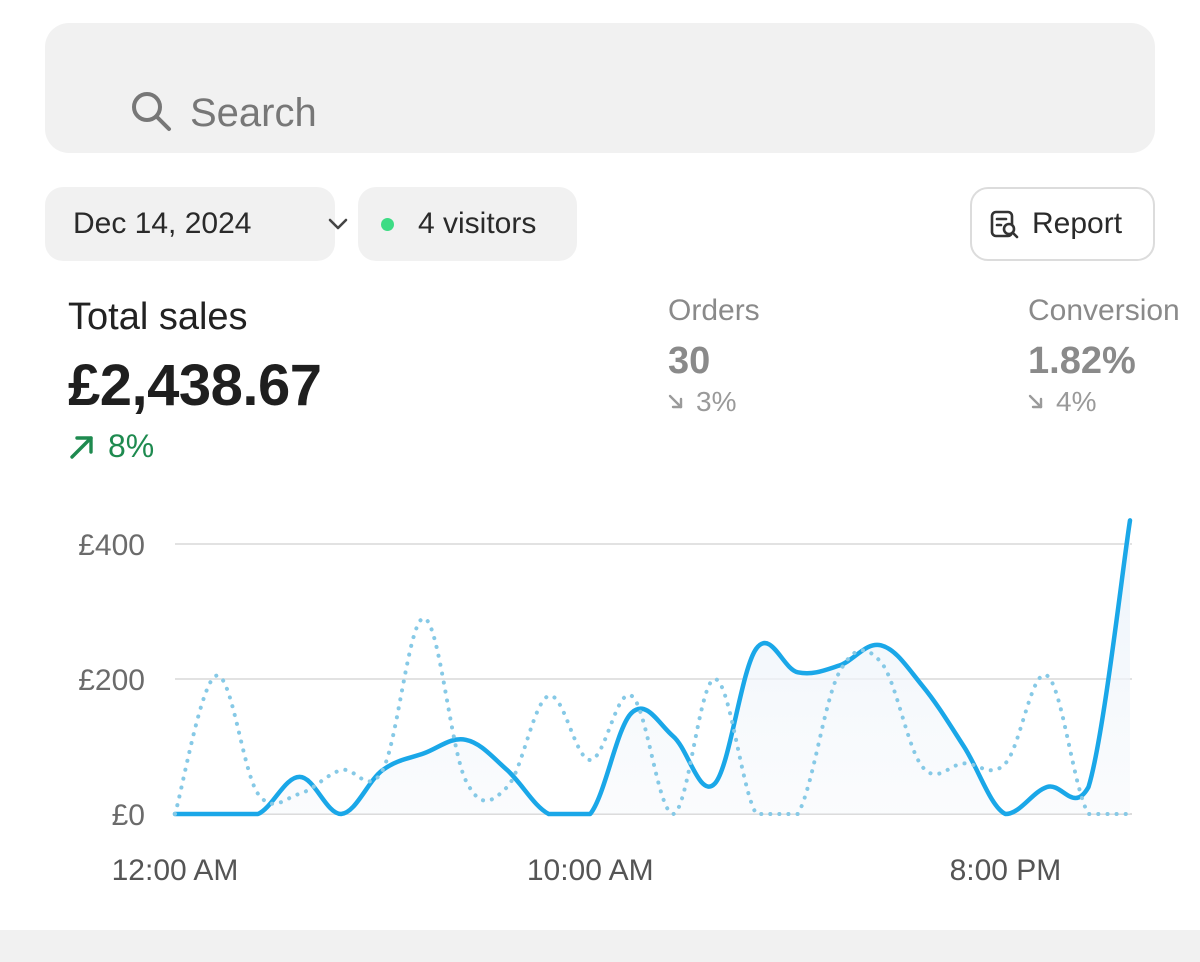 This screenshot has height=962, width=1200. I want to click on y-tick-label: £200, so click(111, 680).